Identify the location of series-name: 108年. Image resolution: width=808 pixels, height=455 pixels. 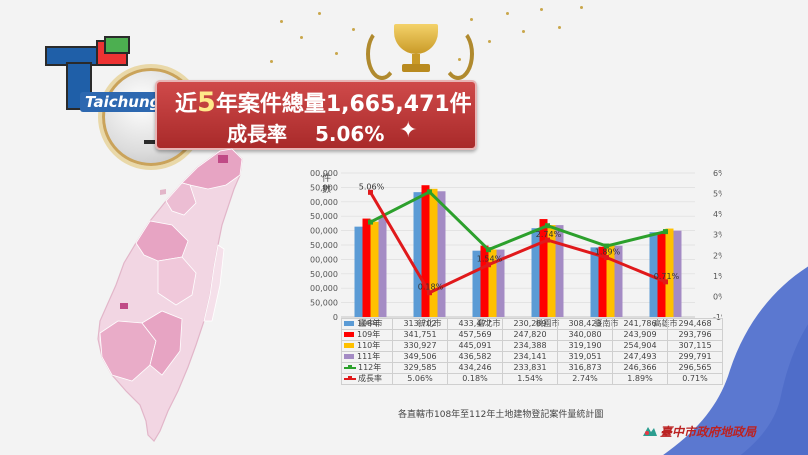
(369, 323).